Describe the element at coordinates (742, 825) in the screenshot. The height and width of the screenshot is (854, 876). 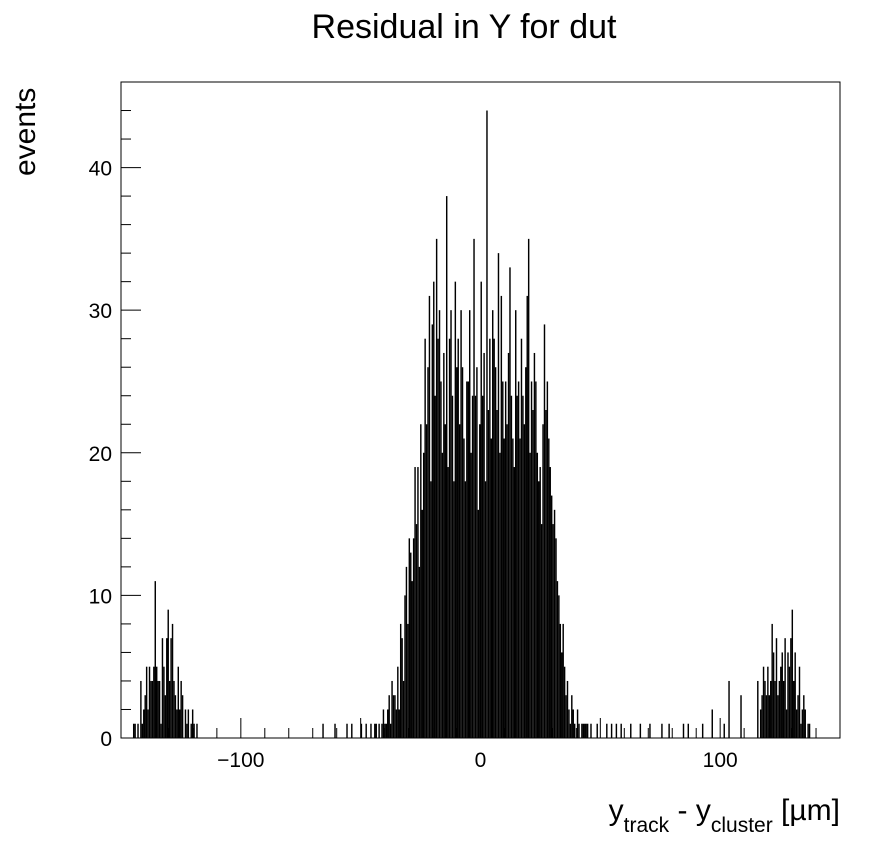
I see `x-label-sub-cluster: cluster` at that location.